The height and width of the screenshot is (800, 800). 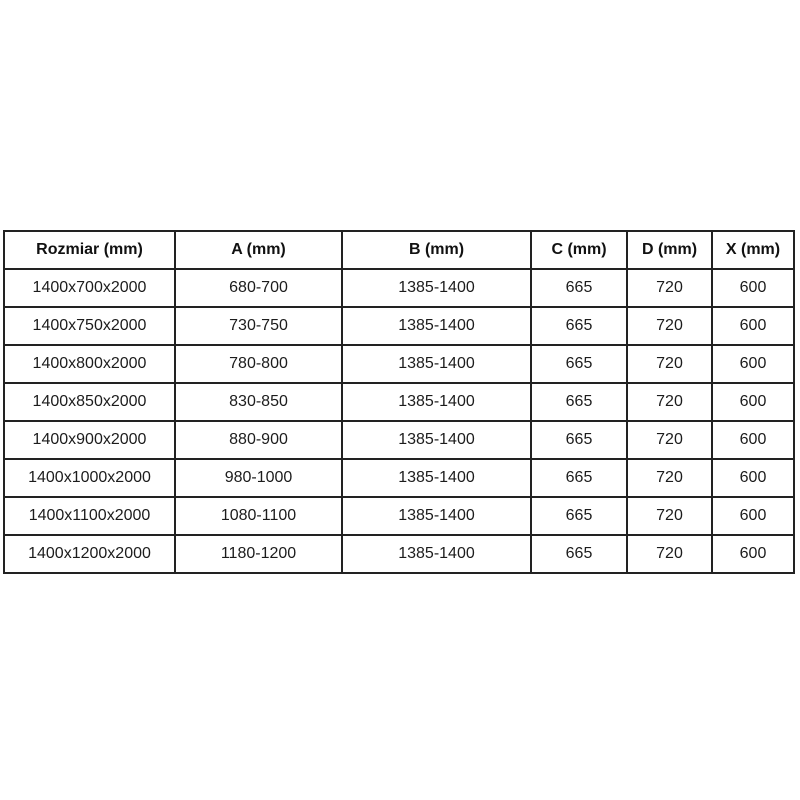 I want to click on table-cell: 730-750, so click(x=258, y=326).